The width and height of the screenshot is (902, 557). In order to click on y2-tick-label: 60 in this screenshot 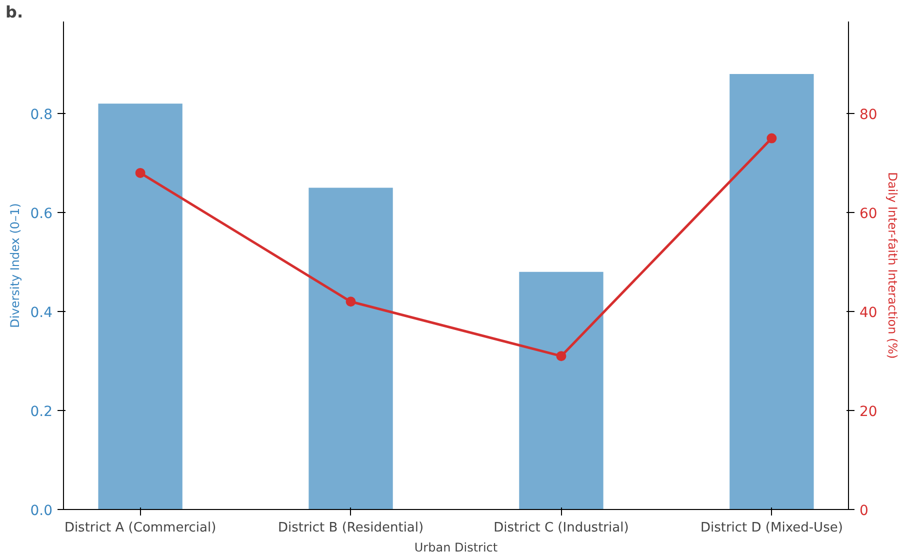, I will do `click(869, 214)`.